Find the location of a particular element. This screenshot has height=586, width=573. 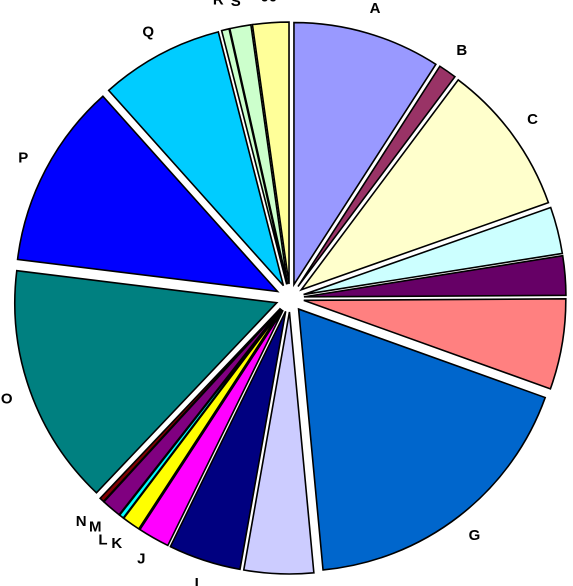

pie-label-g: G is located at coordinates (475, 535).